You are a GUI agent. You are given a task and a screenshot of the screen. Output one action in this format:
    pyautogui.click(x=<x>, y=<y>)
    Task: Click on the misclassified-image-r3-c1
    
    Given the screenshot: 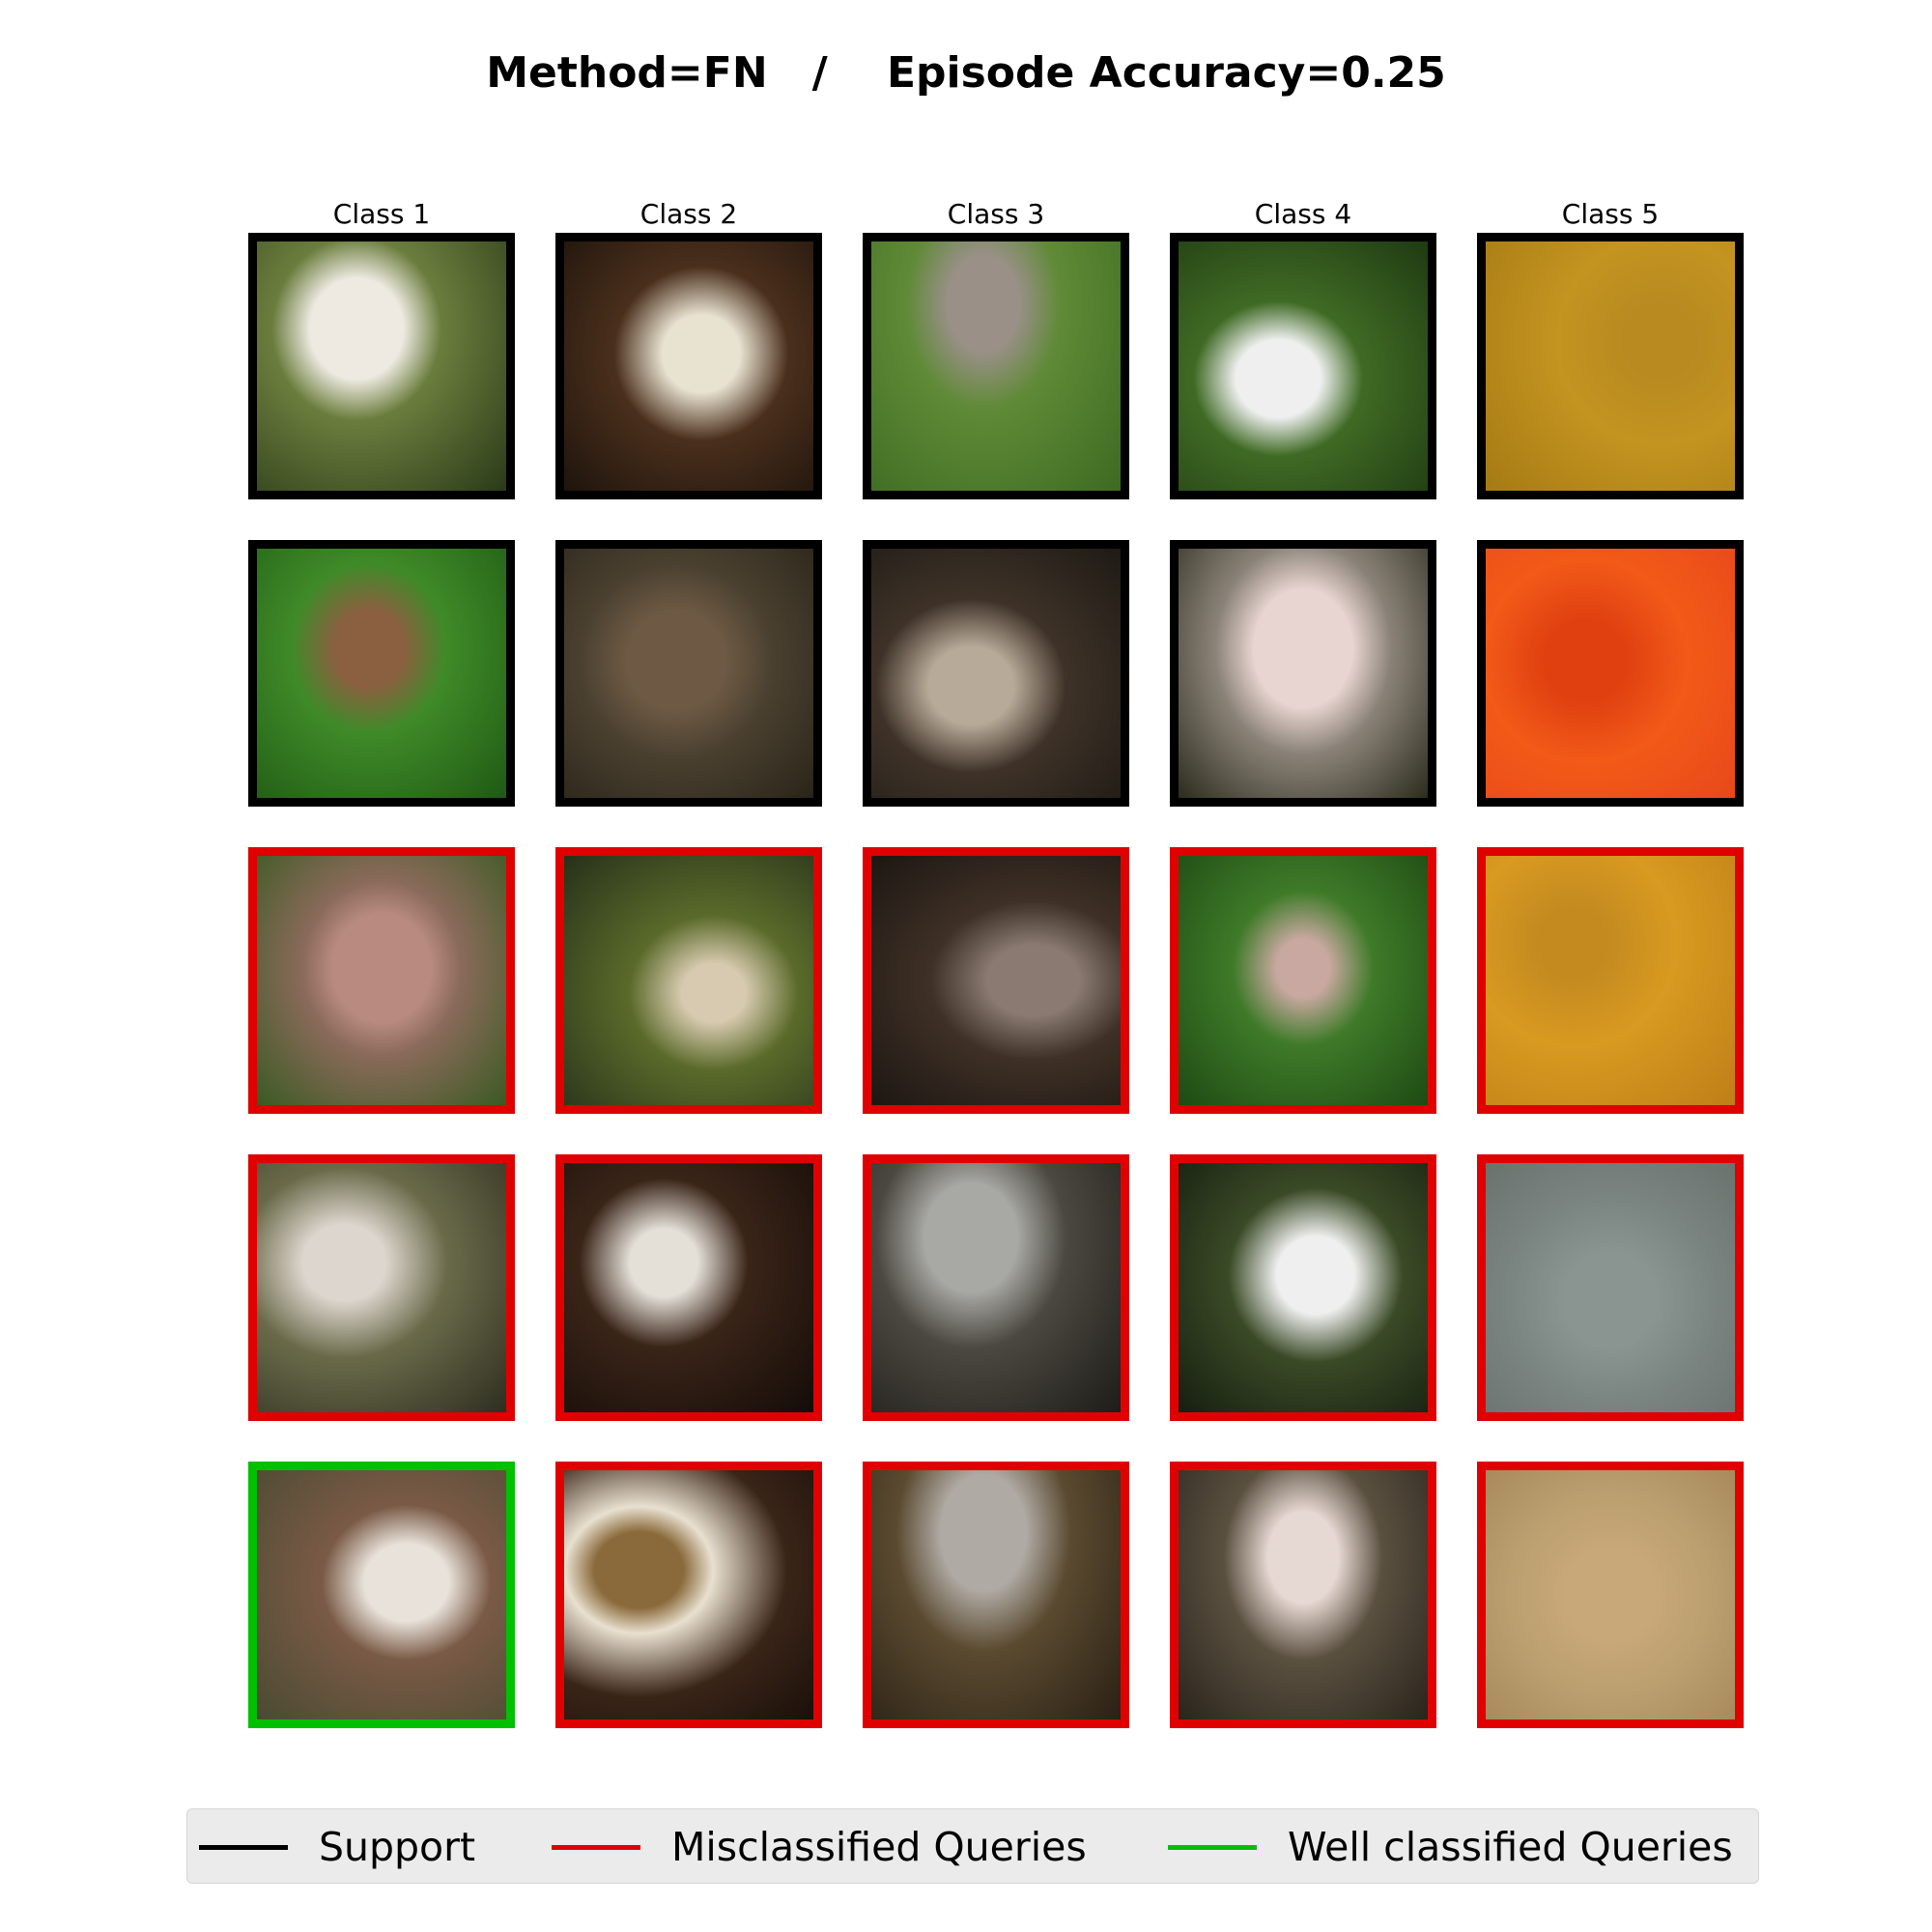 What is the action you would take?
    pyautogui.click(x=381, y=980)
    